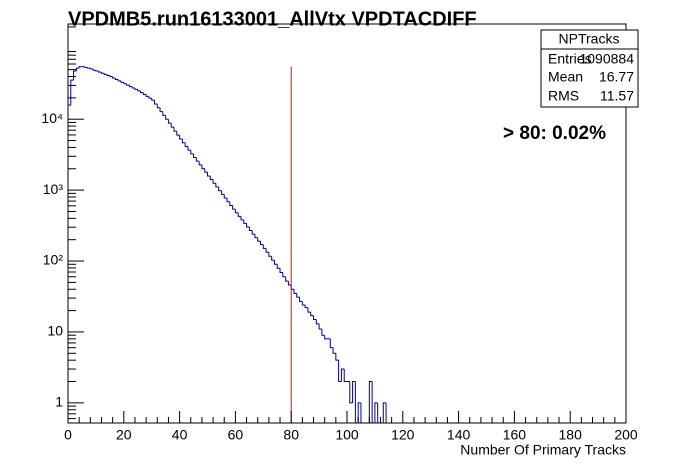 This screenshot has width=696, height=472. Describe the element at coordinates (59, 402) in the screenshot. I see `y-tick-label: 1` at that location.